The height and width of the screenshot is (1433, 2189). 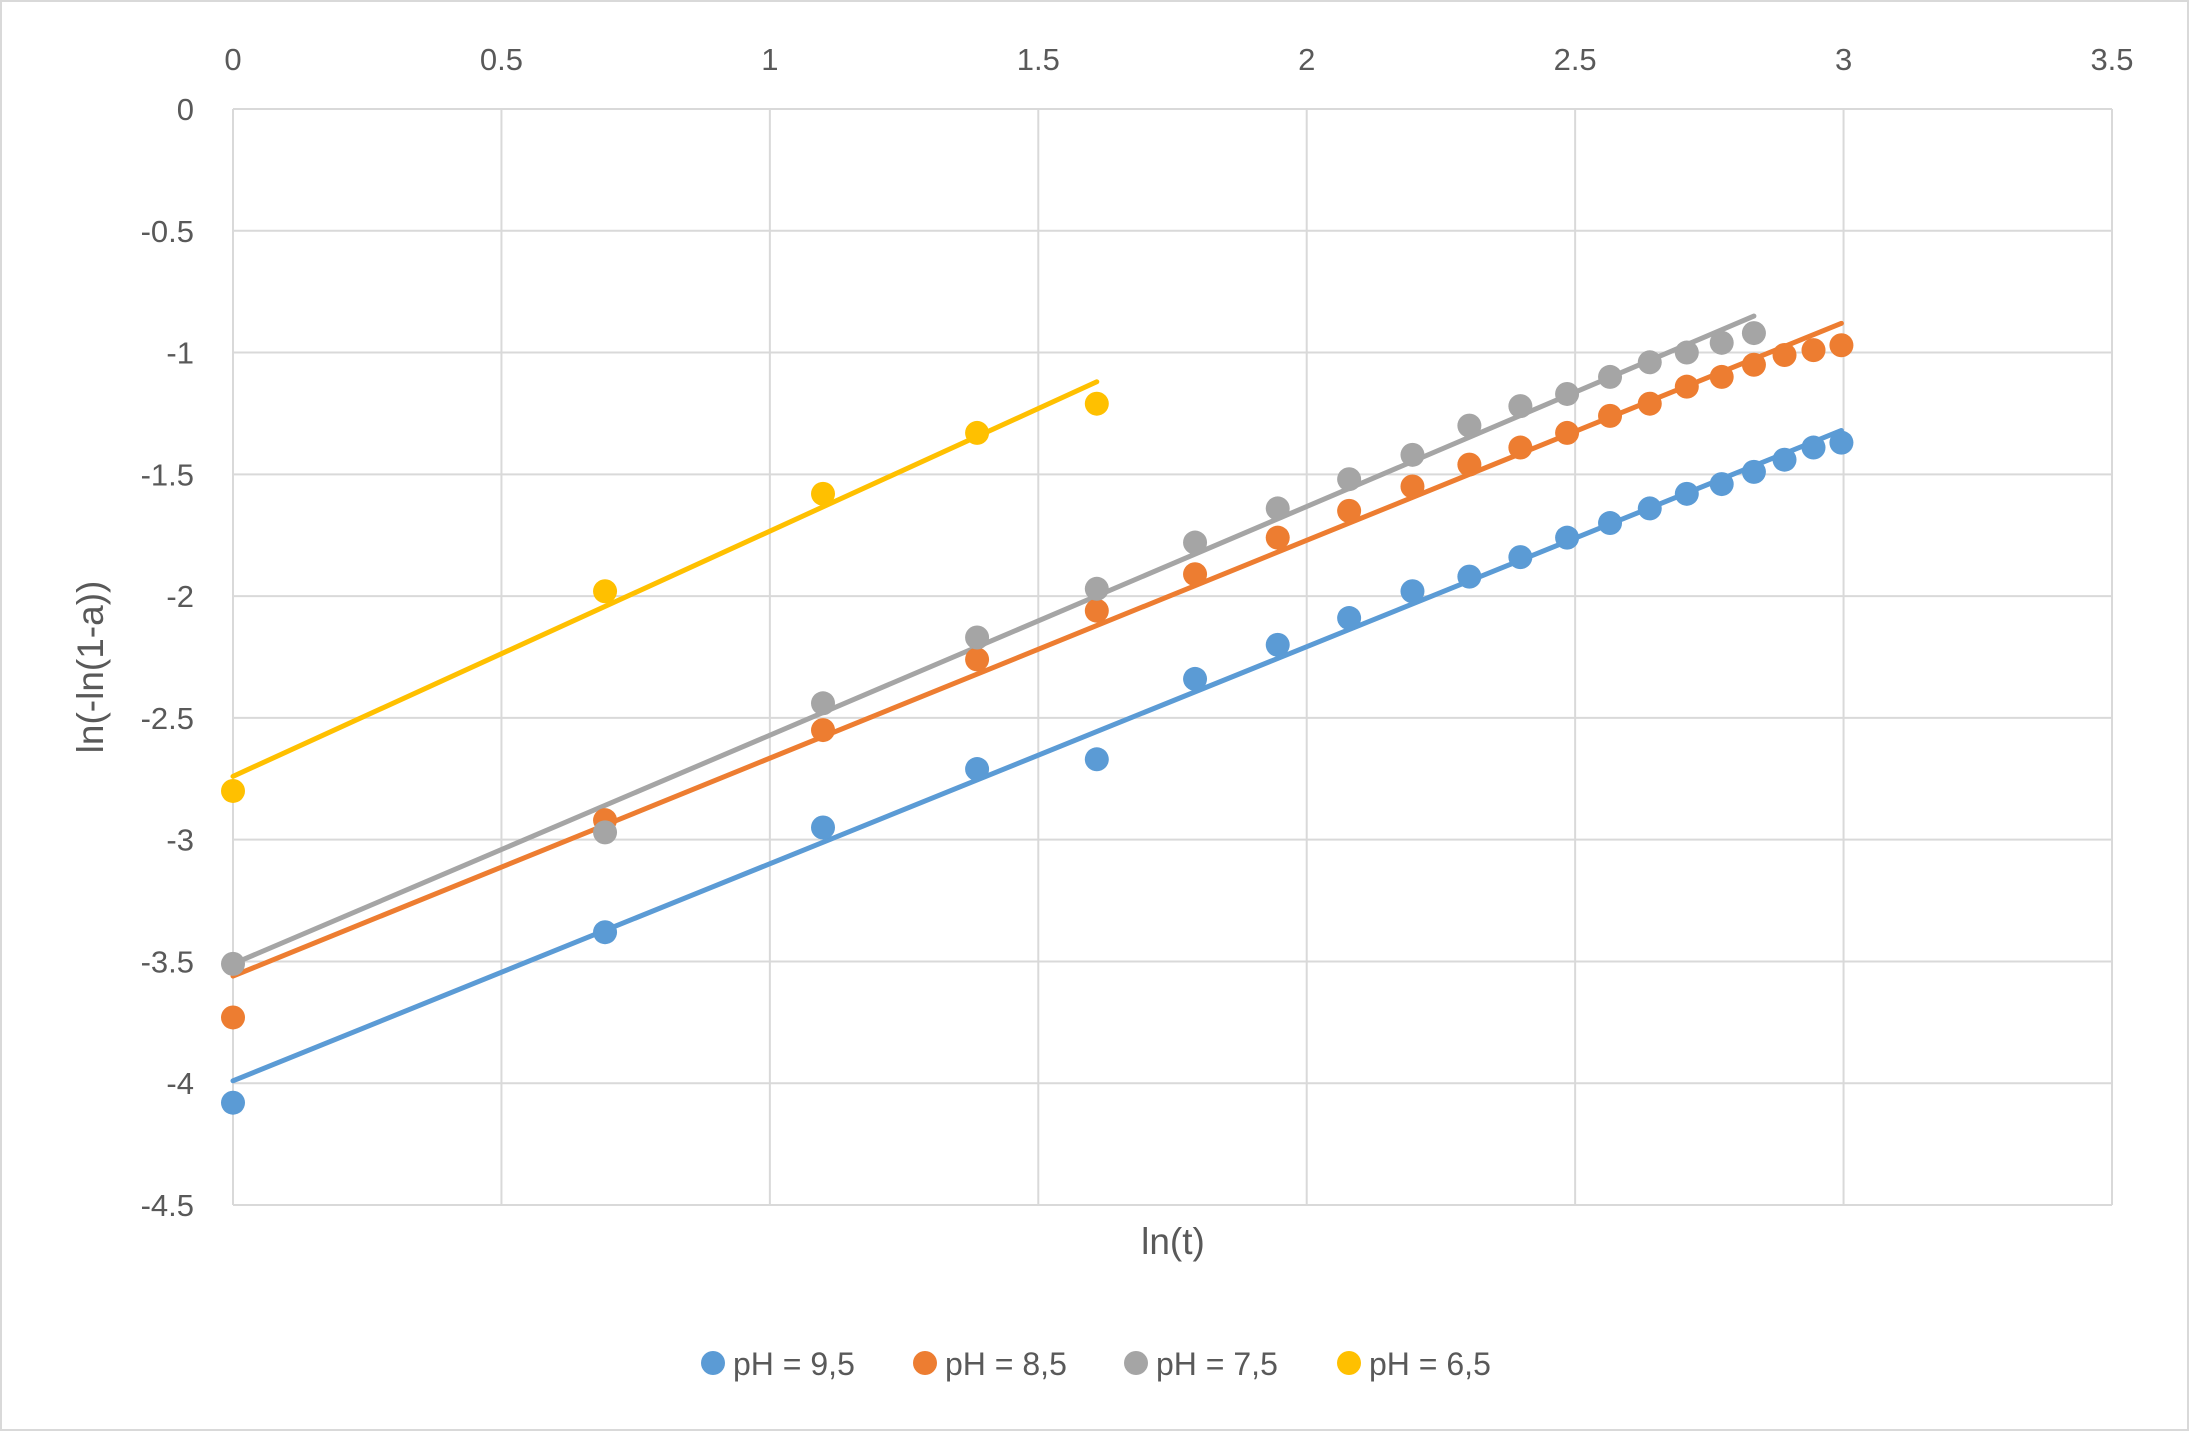 I want to click on y-tick-label: -3, so click(x=180, y=840).